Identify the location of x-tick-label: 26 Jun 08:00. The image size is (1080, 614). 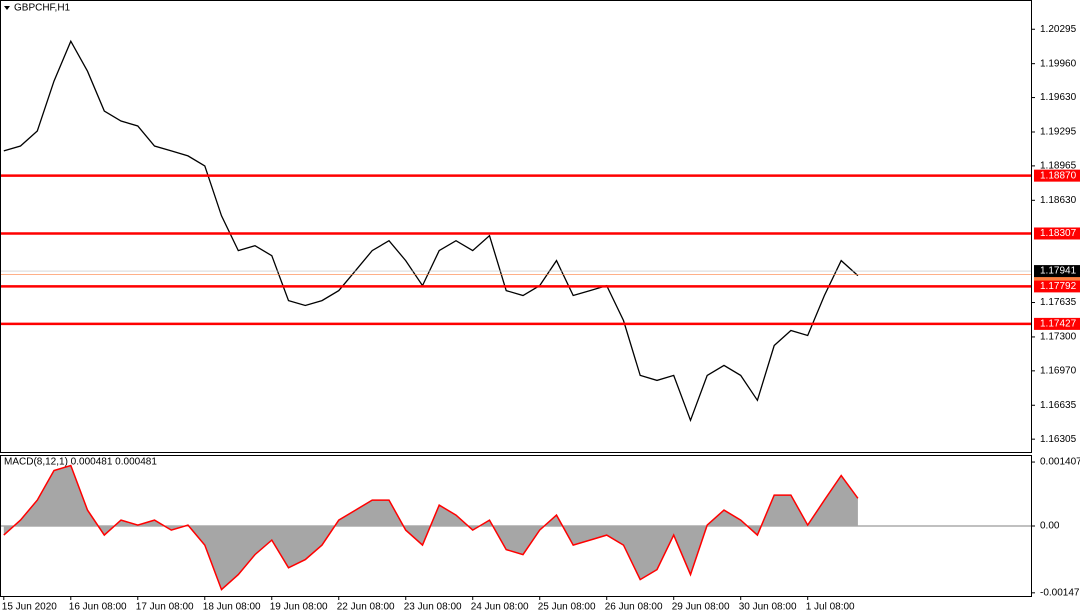
(634, 607).